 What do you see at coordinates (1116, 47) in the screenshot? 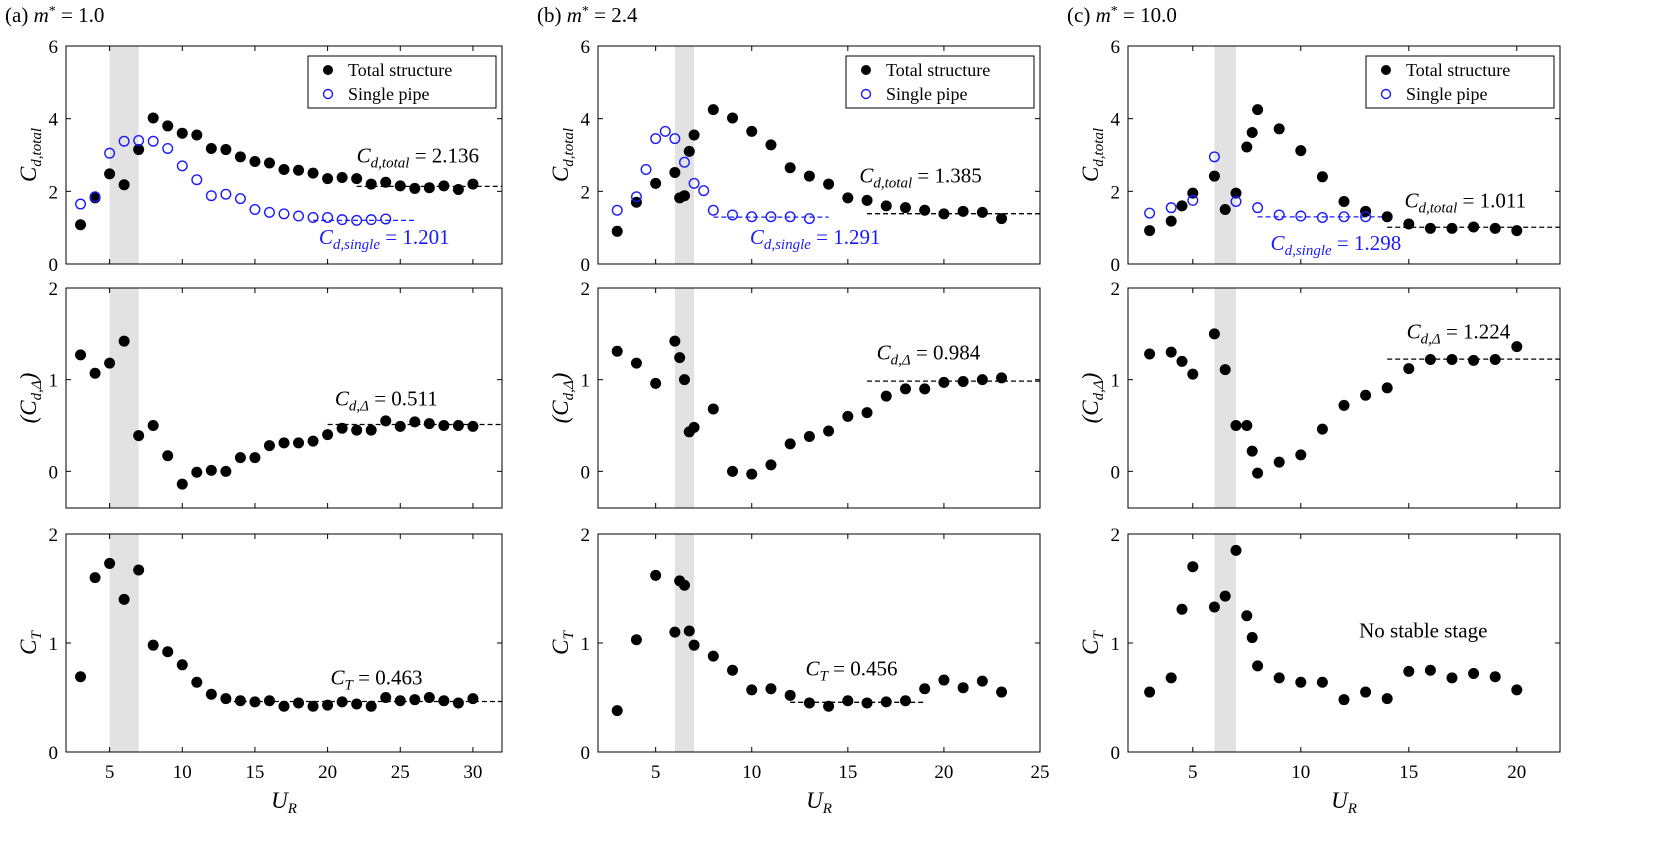
I see `y-tick-label: 6` at bounding box center [1116, 47].